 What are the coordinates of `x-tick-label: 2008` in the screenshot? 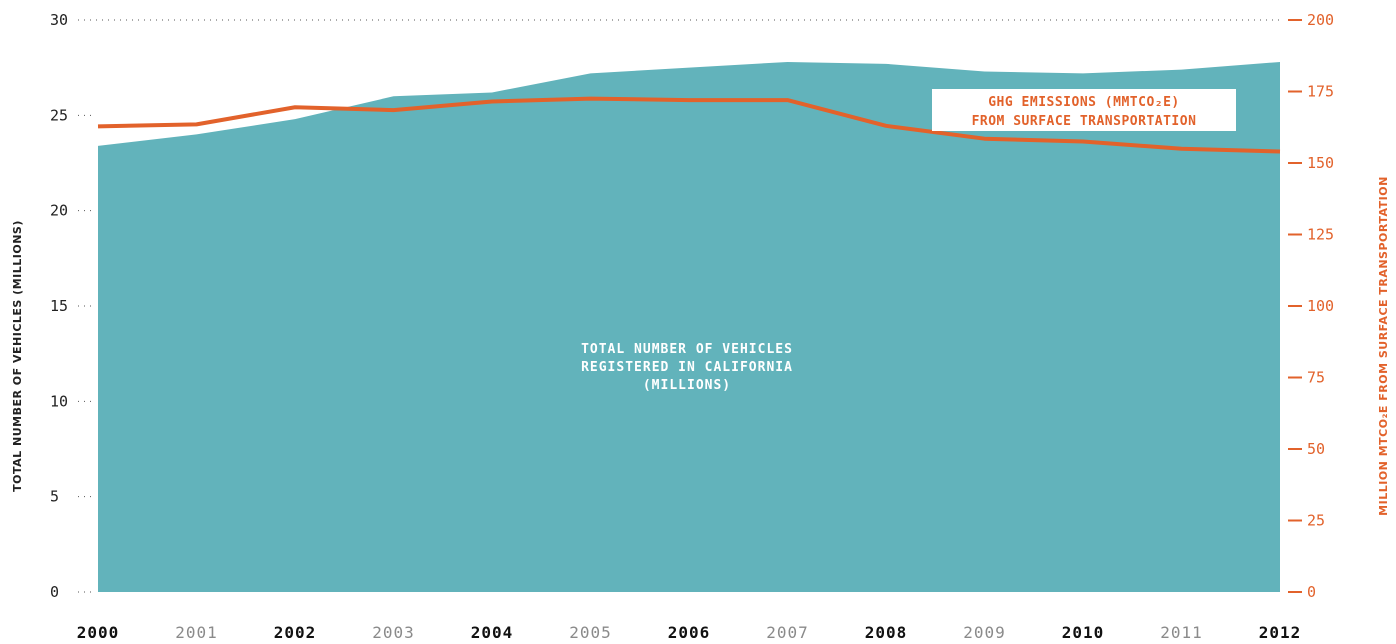 It's located at (886, 632).